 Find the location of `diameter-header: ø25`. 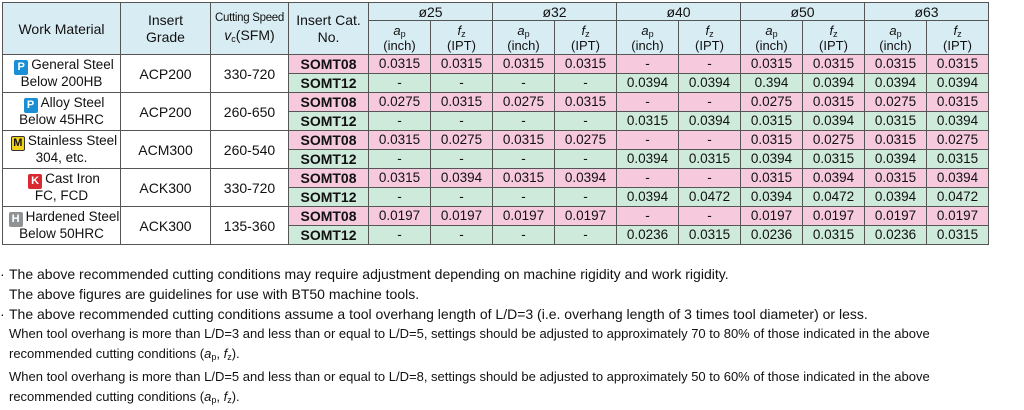

diameter-header: ø25 is located at coordinates (430, 11).